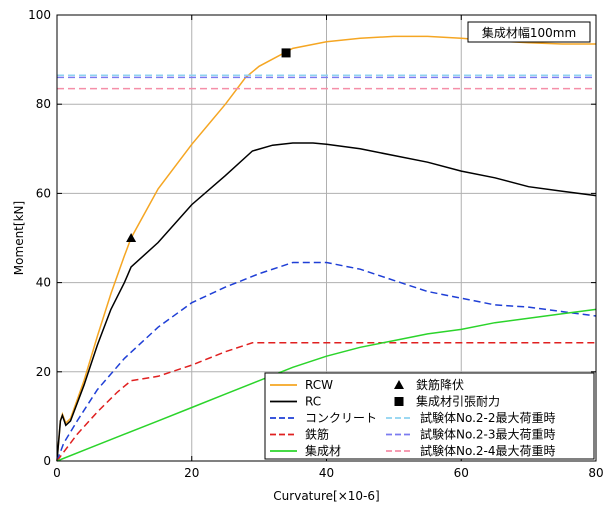 The width and height of the screenshot is (613, 508). I want to click on legend-label: RC, so click(313, 402).